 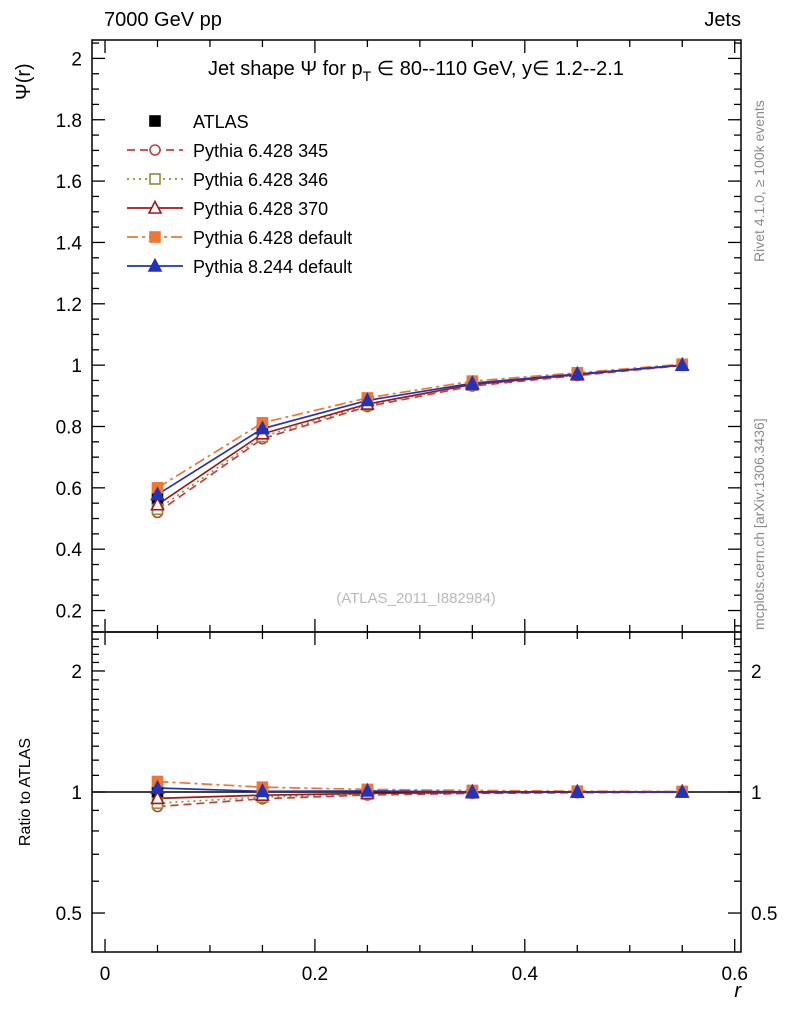 I want to click on mcplots-arxiv-note: mcplots.cern.ch [arXiv:1306.3436], so click(x=759, y=524).